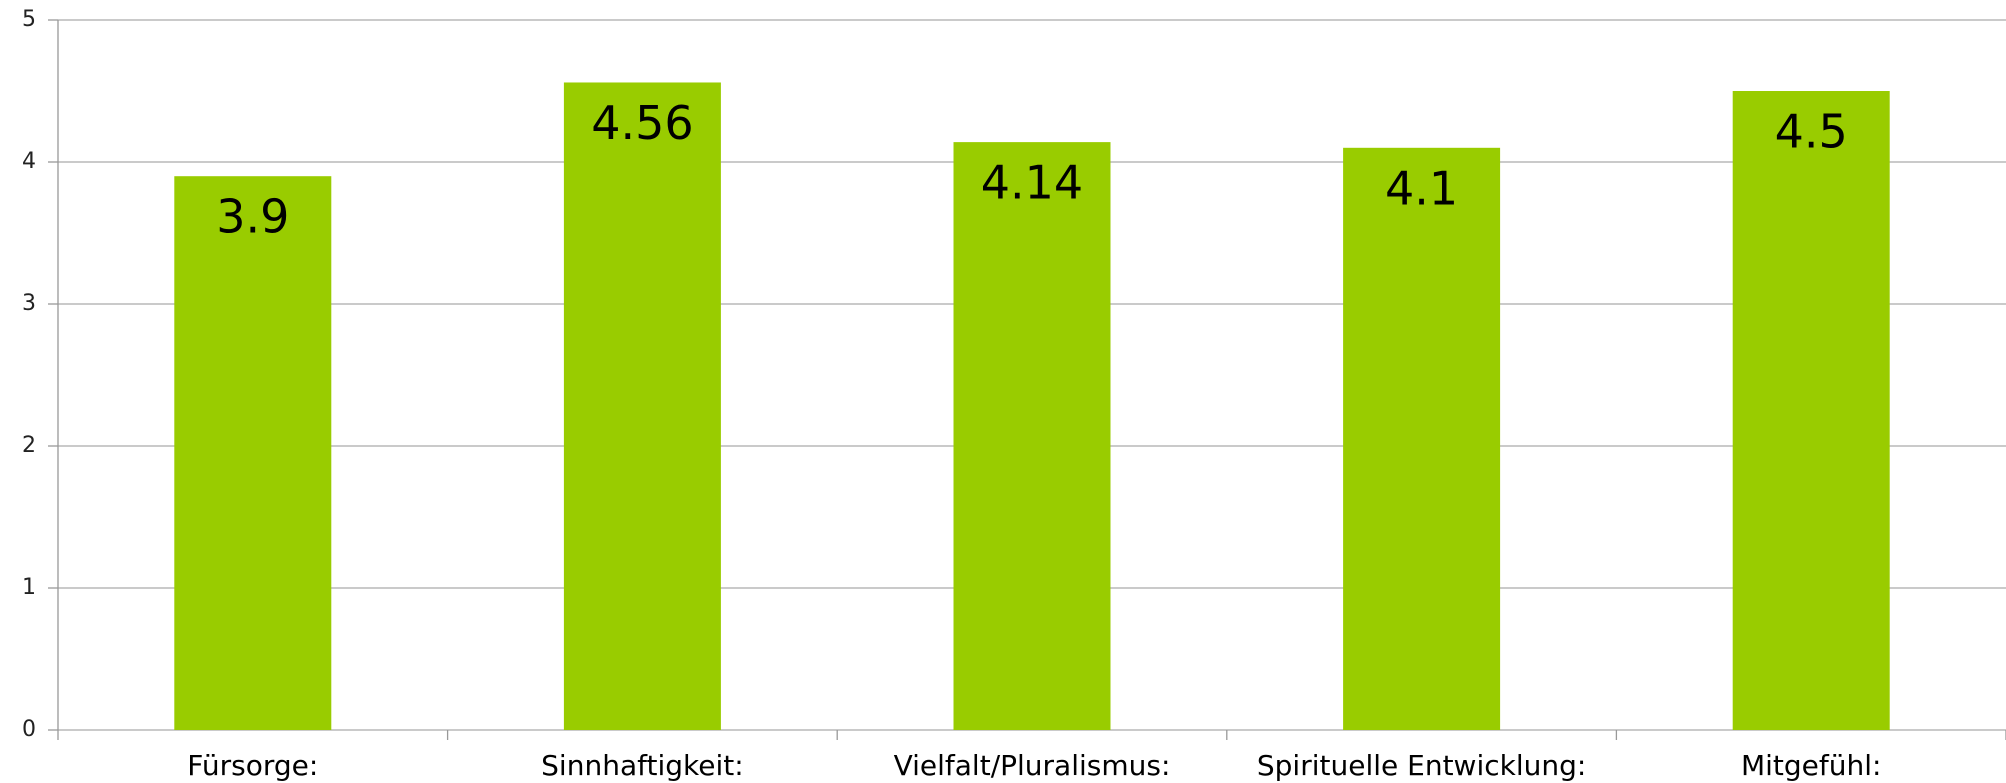 Image resolution: width=2006 pixels, height=783 pixels. Describe the element at coordinates (1421, 188) in the screenshot. I see `data-label: 4.1` at that location.